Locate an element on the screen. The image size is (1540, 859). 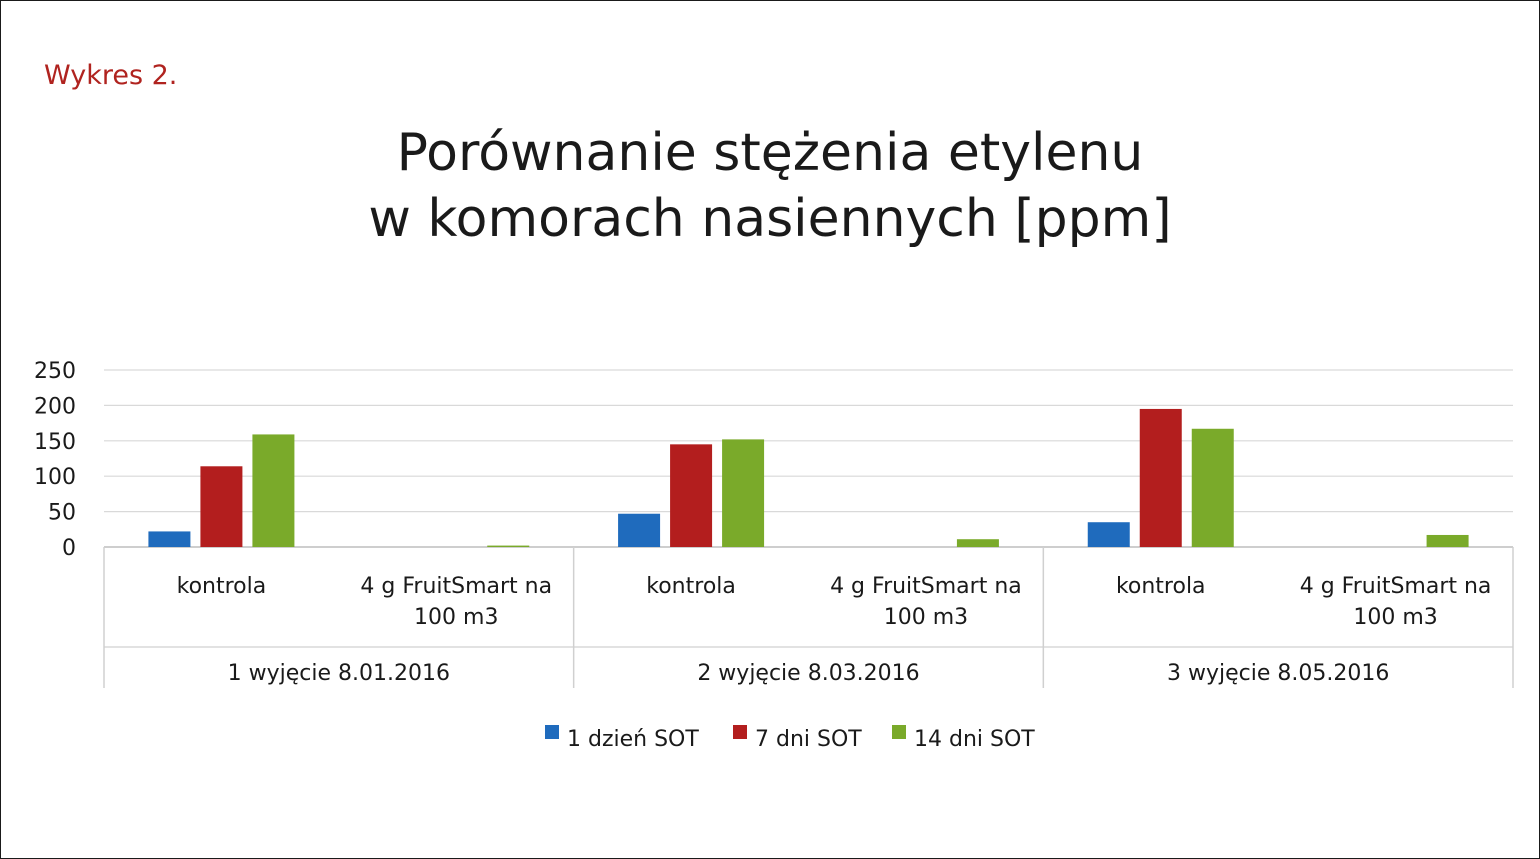
legend-label: 1 dzień SOT is located at coordinates (633, 739).